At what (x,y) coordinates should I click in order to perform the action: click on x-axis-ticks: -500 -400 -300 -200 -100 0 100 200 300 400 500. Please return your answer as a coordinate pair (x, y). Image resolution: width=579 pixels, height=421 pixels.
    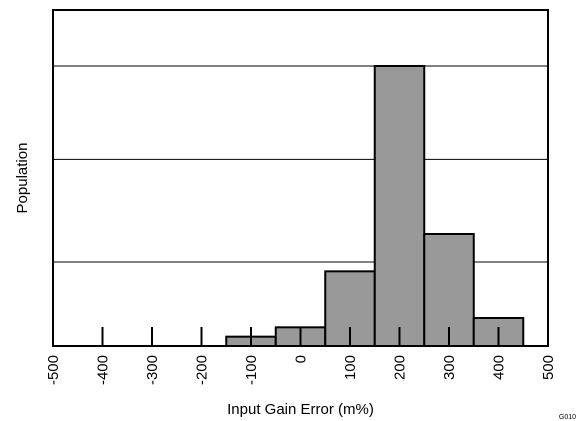
    Looking at the image, I should click on (301, 356).